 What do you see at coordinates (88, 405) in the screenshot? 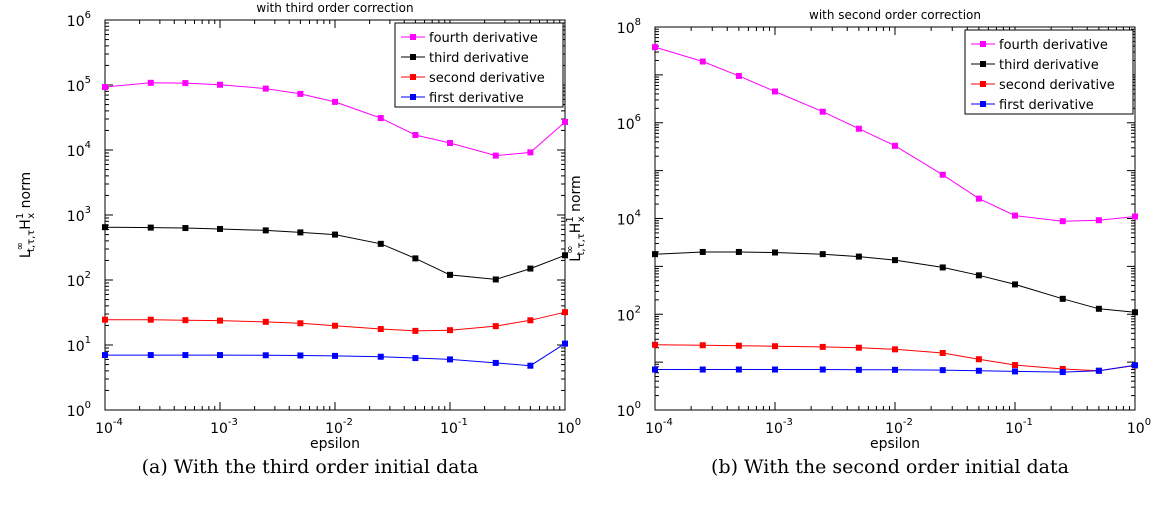
I see `y-tick-label-exp: 0` at bounding box center [88, 405].